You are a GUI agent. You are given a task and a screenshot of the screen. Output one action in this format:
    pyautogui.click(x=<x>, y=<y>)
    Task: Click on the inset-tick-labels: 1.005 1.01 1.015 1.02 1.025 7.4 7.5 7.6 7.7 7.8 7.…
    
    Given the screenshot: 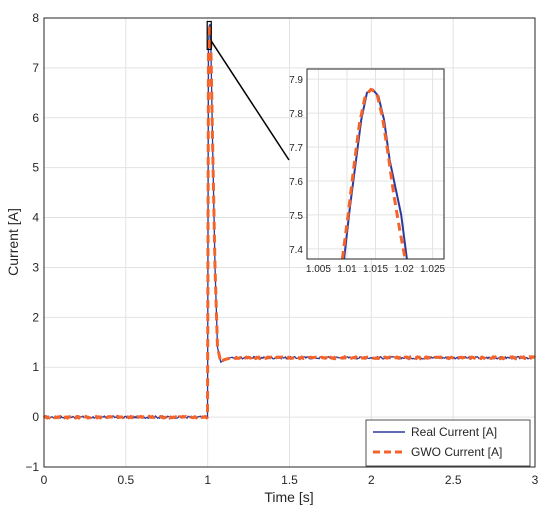 What is the action you would take?
    pyautogui.click(x=367, y=175)
    